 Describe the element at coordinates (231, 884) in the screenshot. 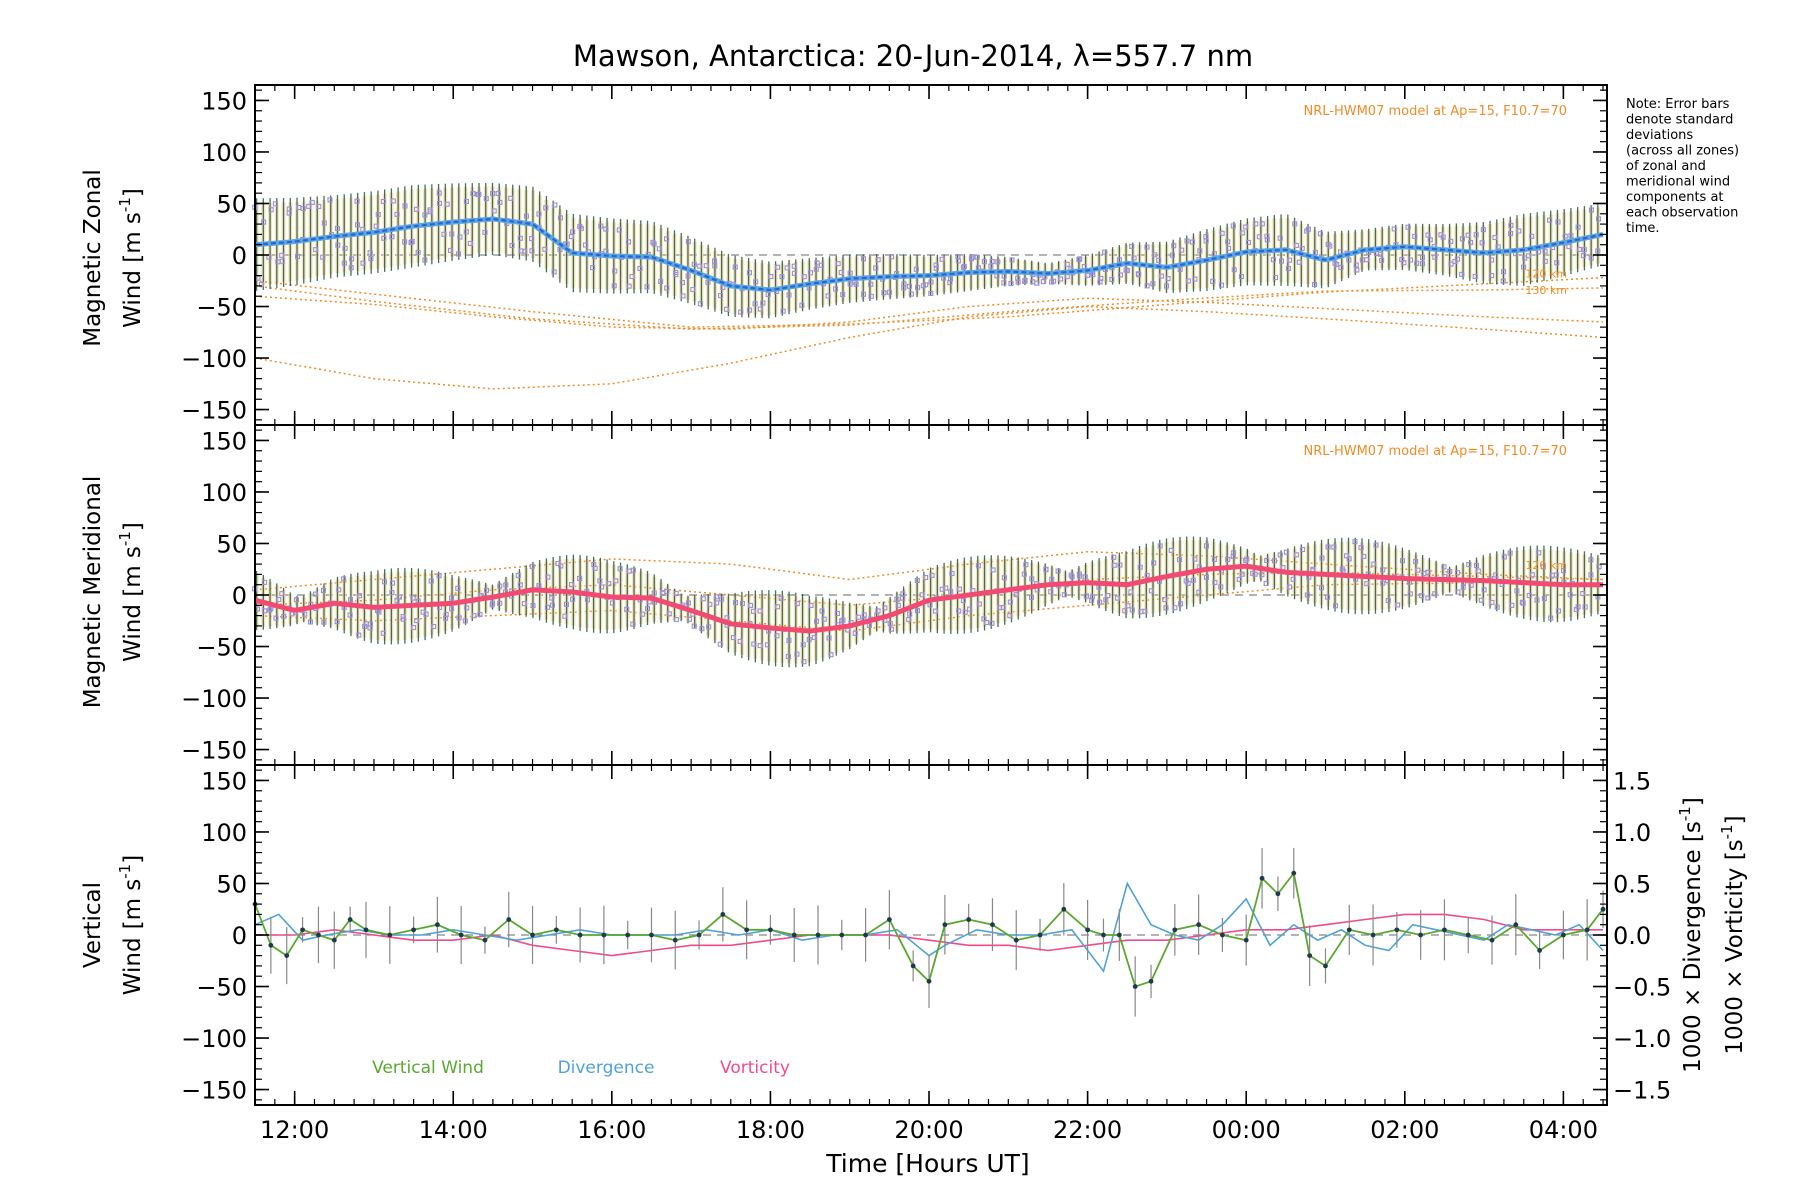

I see `y-tick-label: 50` at that location.